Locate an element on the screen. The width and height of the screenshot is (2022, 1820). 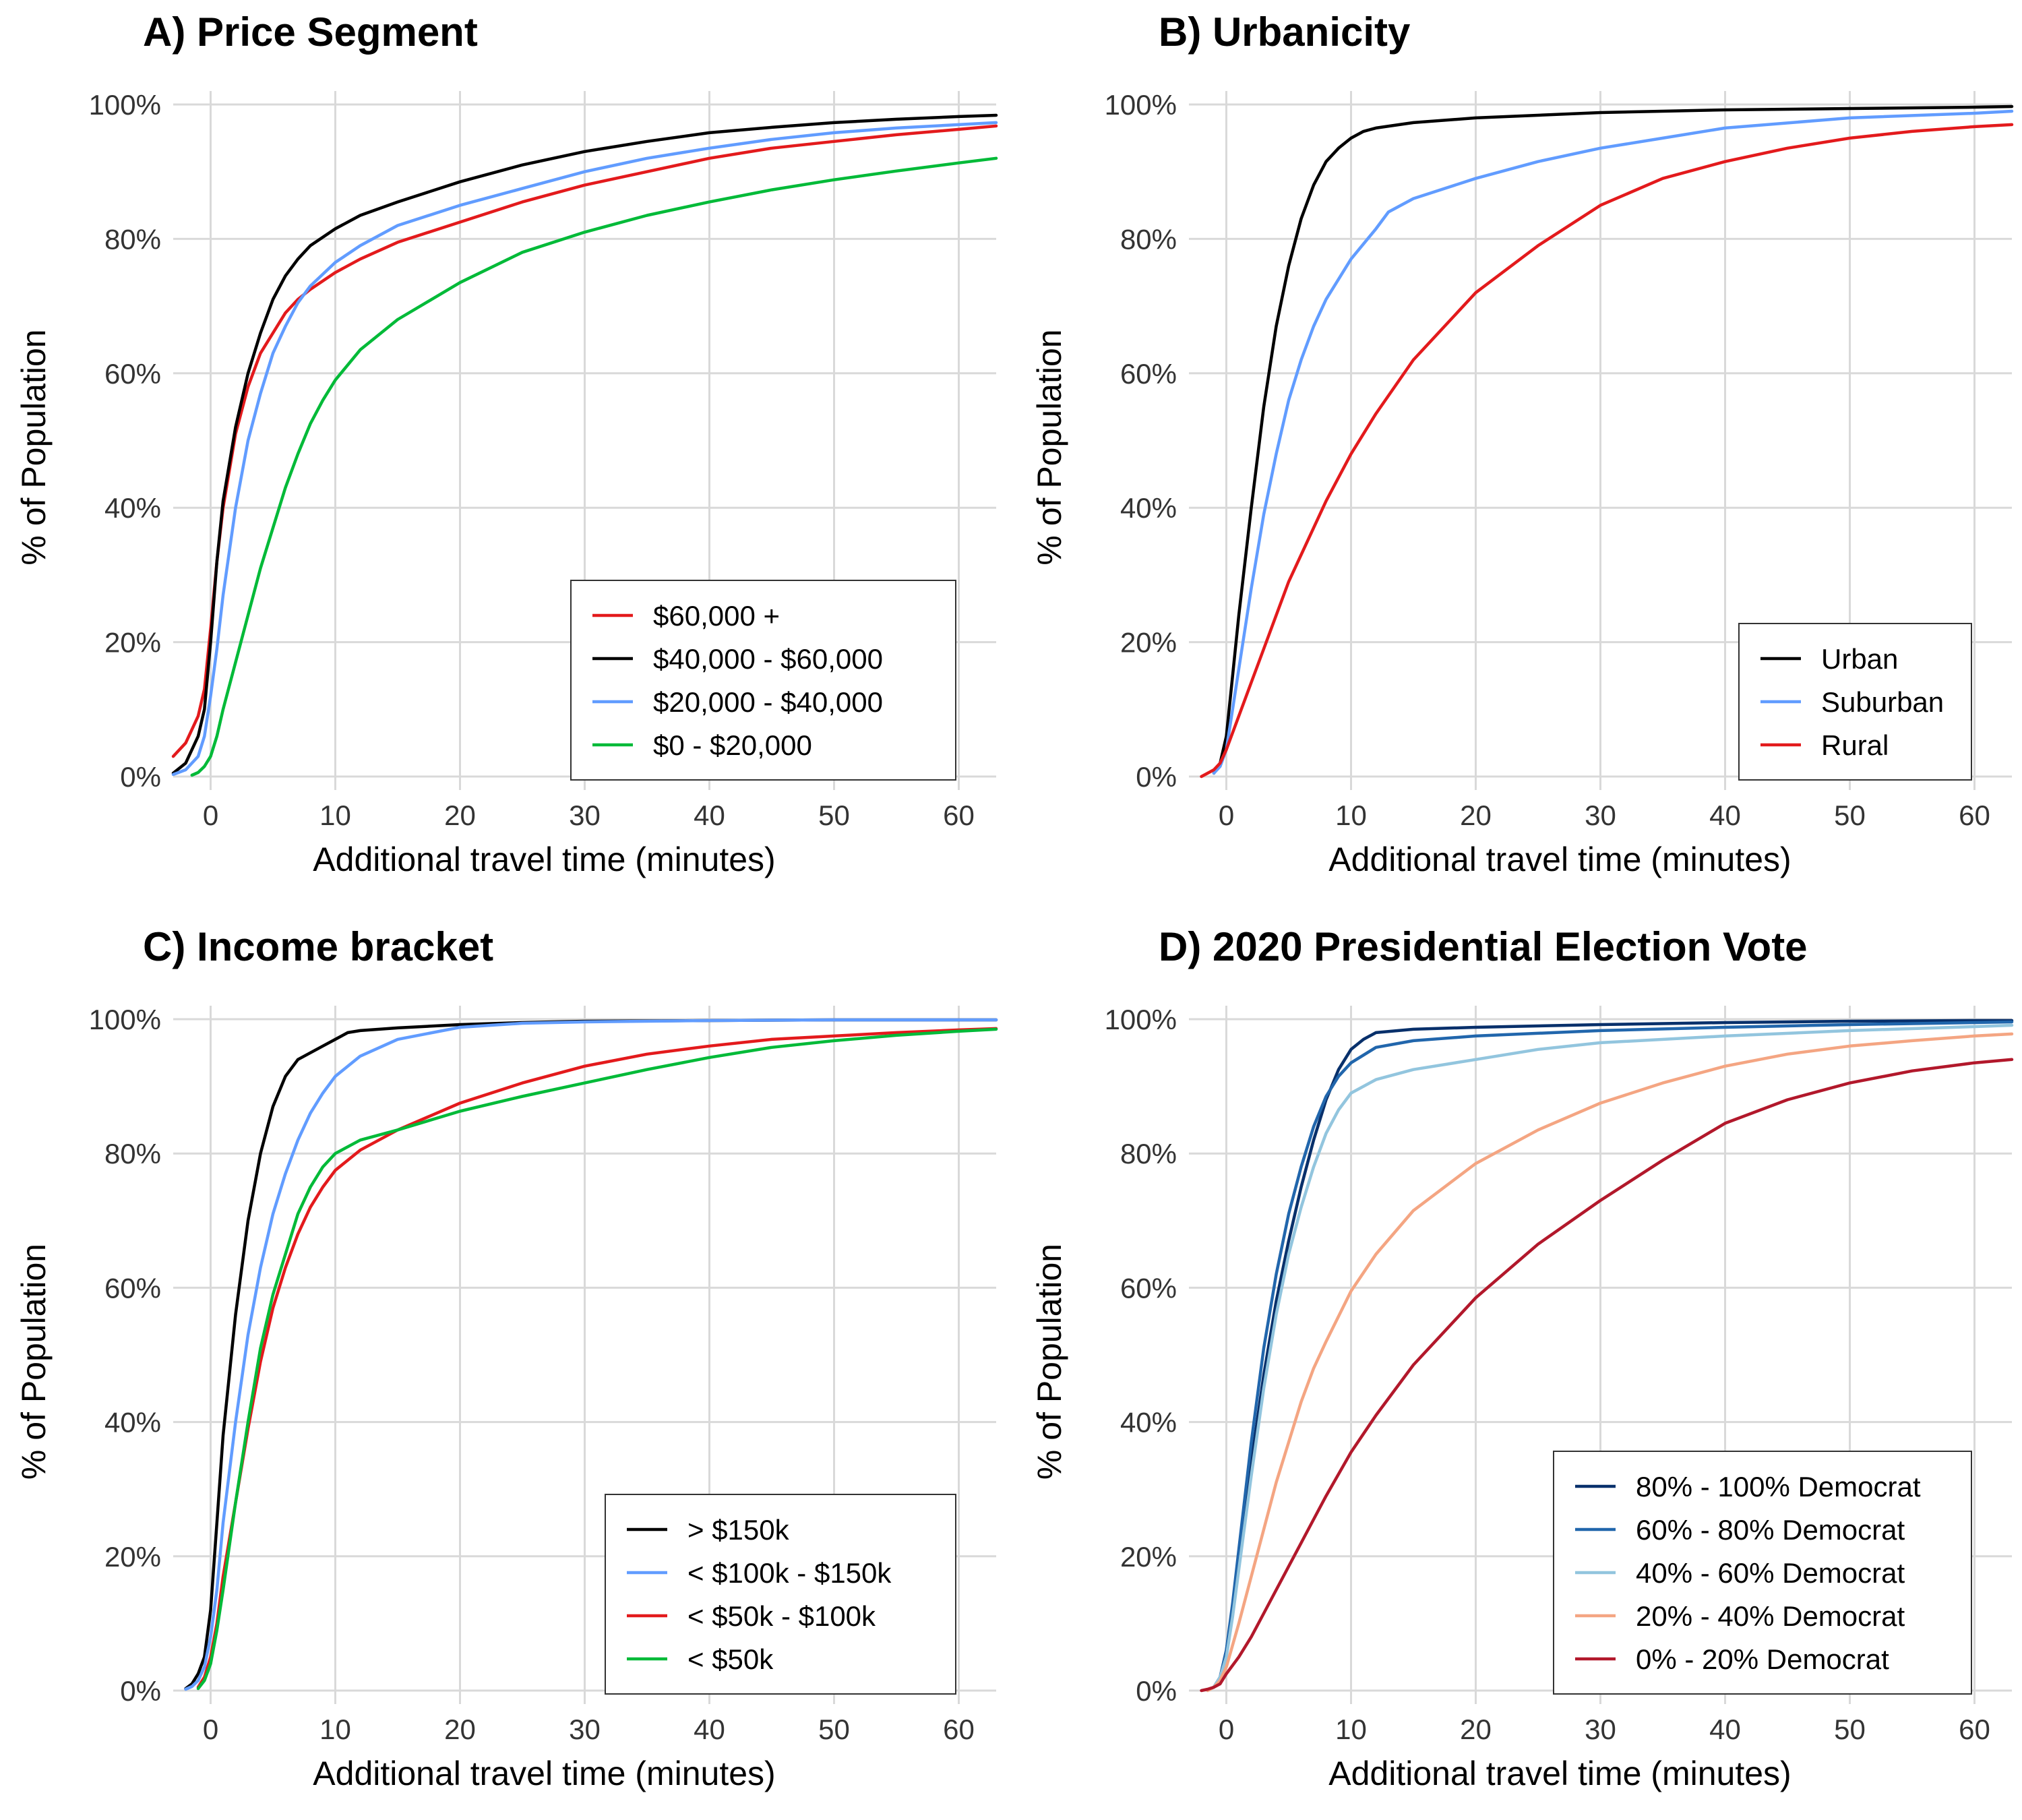
legend-item-60-000: $60,000 + is located at coordinates (686, 616).